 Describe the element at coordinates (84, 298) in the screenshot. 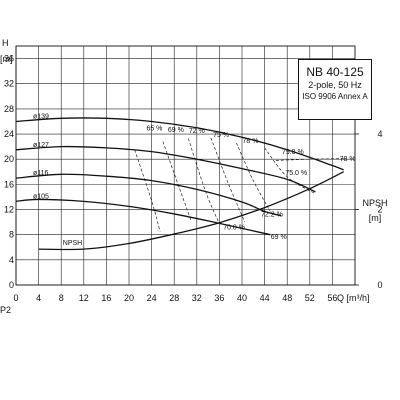

I see `x-tick-label: 12` at that location.